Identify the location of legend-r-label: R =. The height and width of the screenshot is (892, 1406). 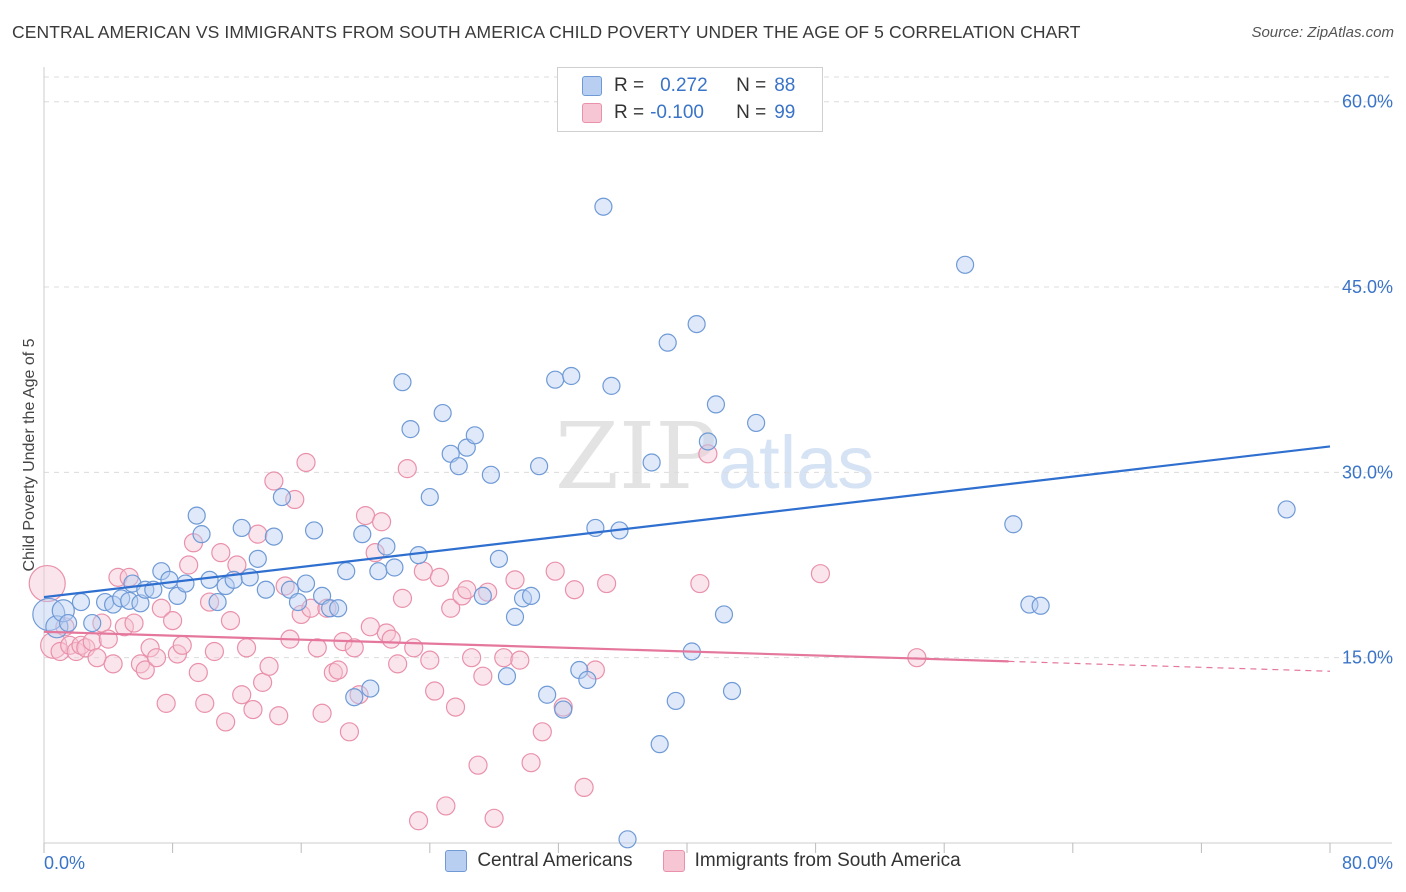
(629, 85).